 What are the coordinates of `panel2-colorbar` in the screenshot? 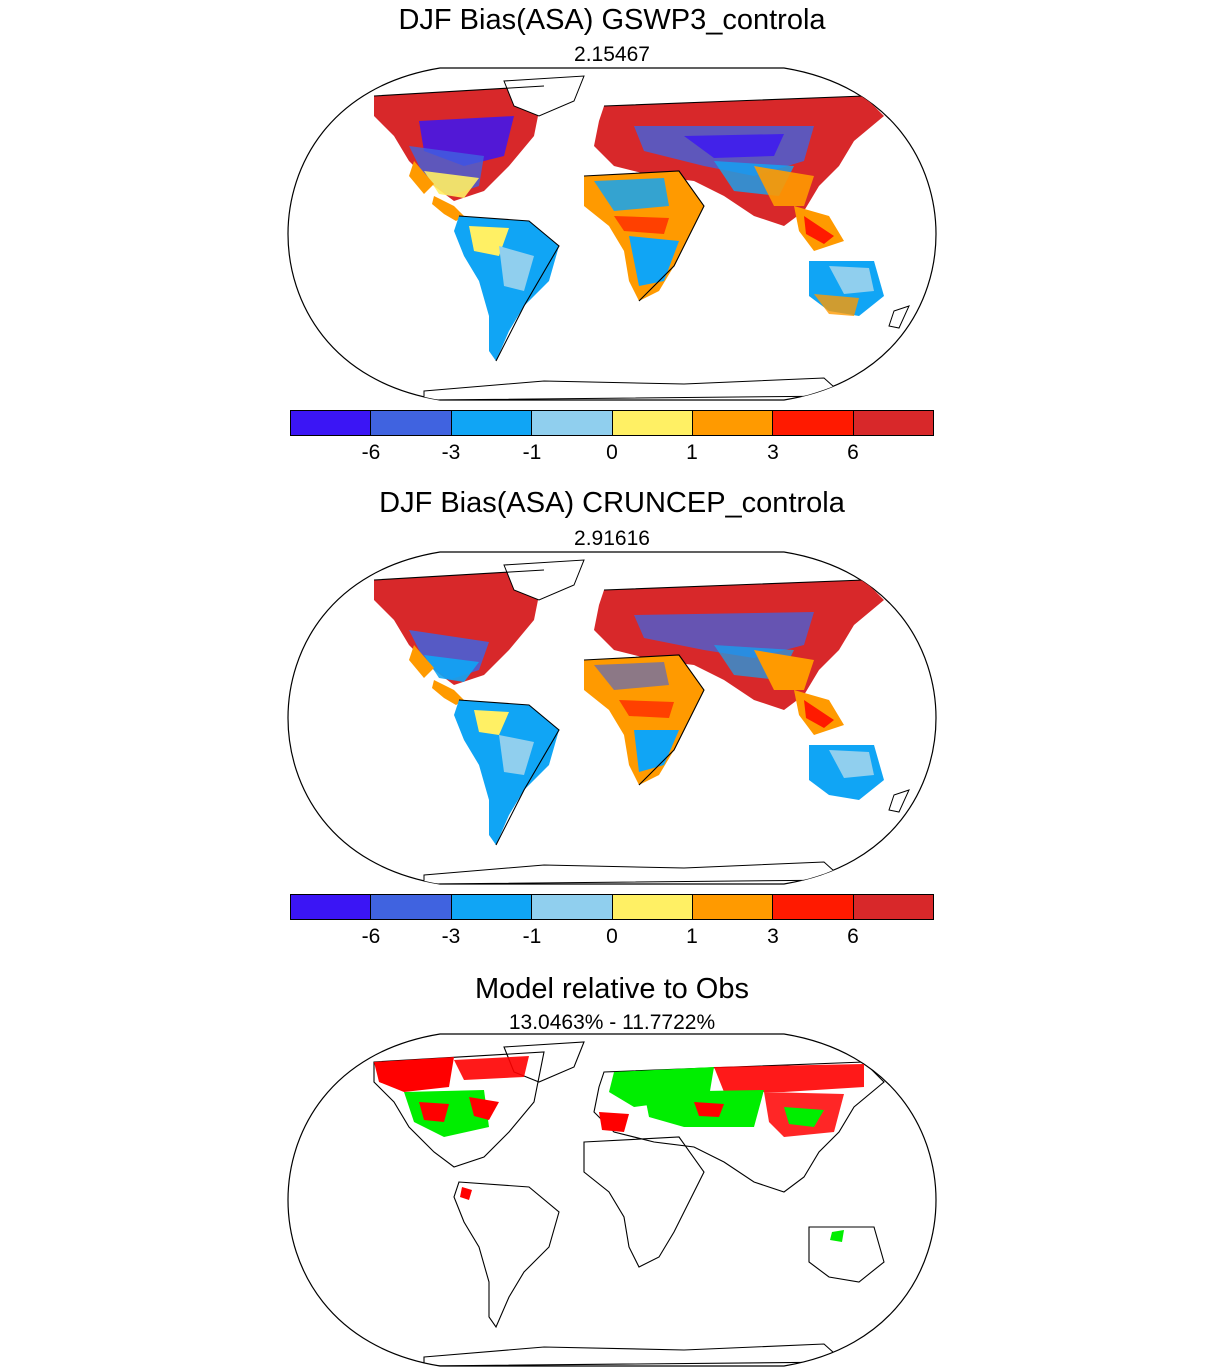 It's located at (612, 907).